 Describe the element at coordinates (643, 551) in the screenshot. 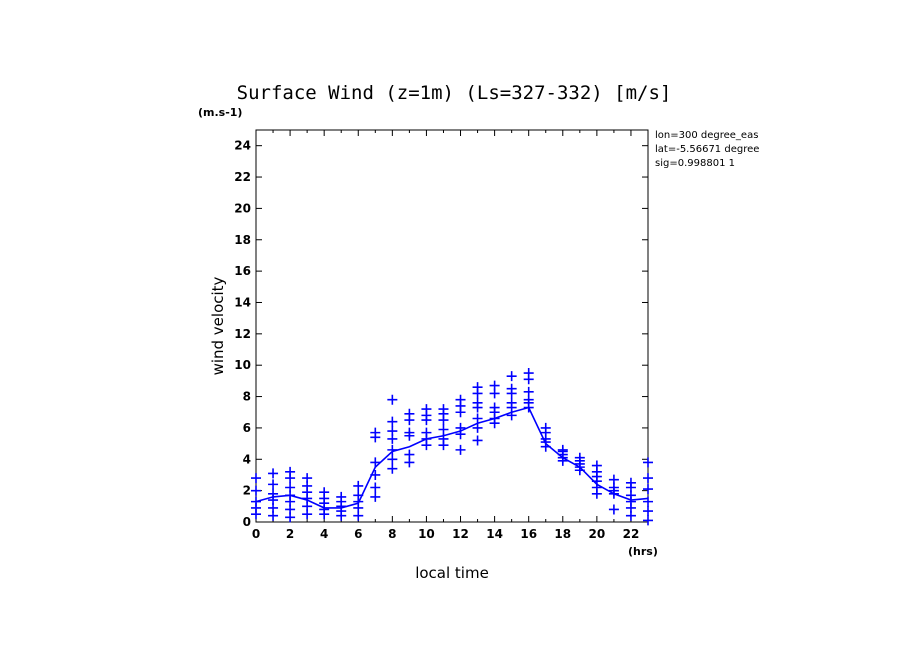

I see `x-unit-label: (hrs)` at that location.